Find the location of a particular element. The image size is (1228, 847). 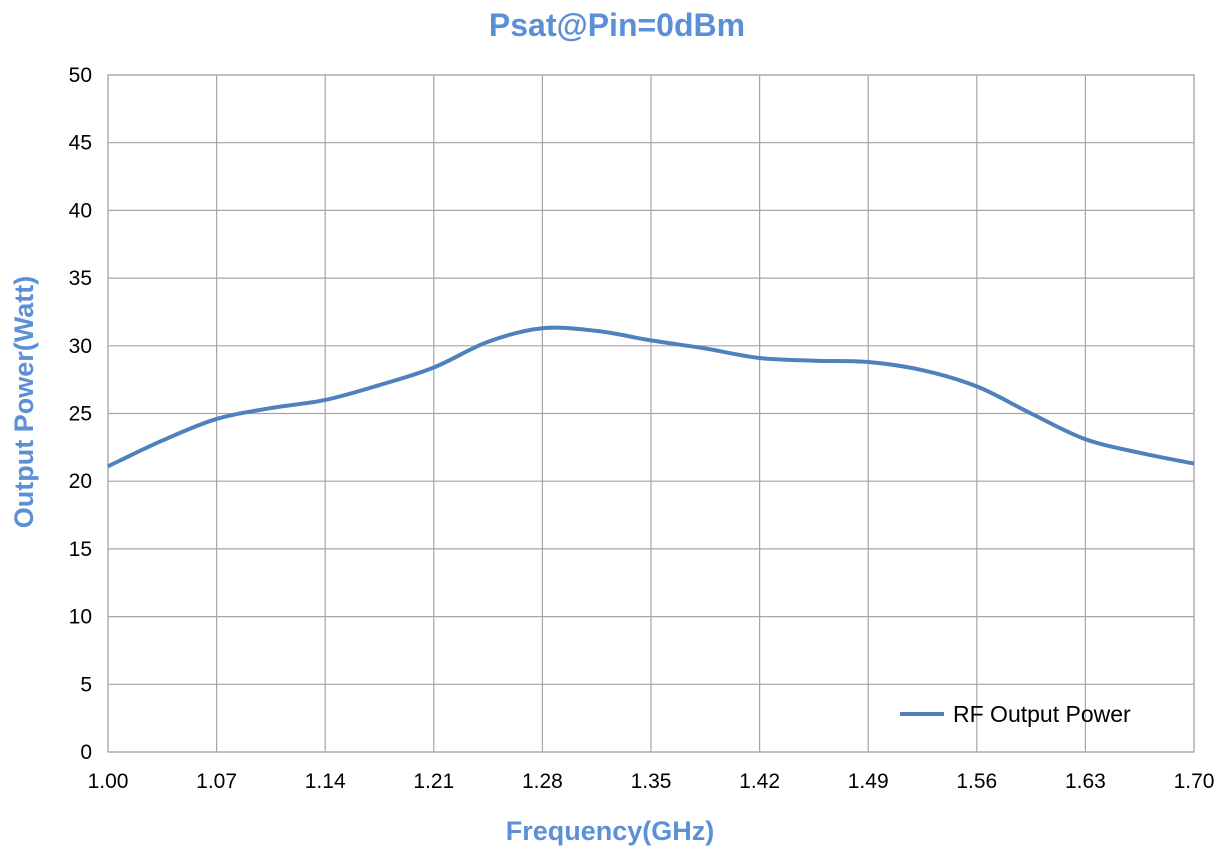

x-tick-label: 1.49 is located at coordinates (868, 781).